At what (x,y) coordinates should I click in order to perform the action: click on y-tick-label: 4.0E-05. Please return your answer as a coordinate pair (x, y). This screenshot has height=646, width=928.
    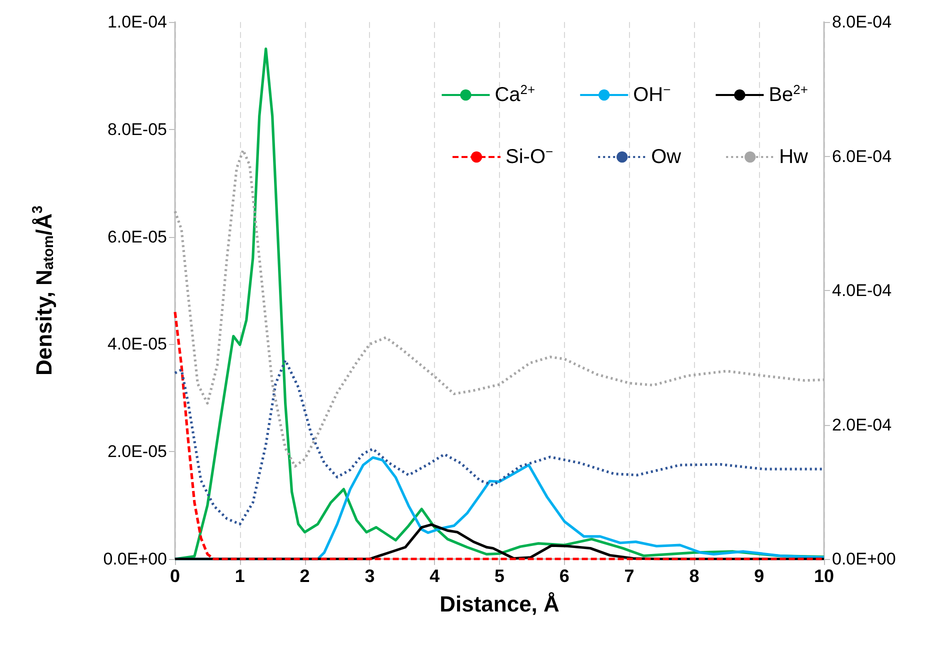
    Looking at the image, I should click on (137, 344).